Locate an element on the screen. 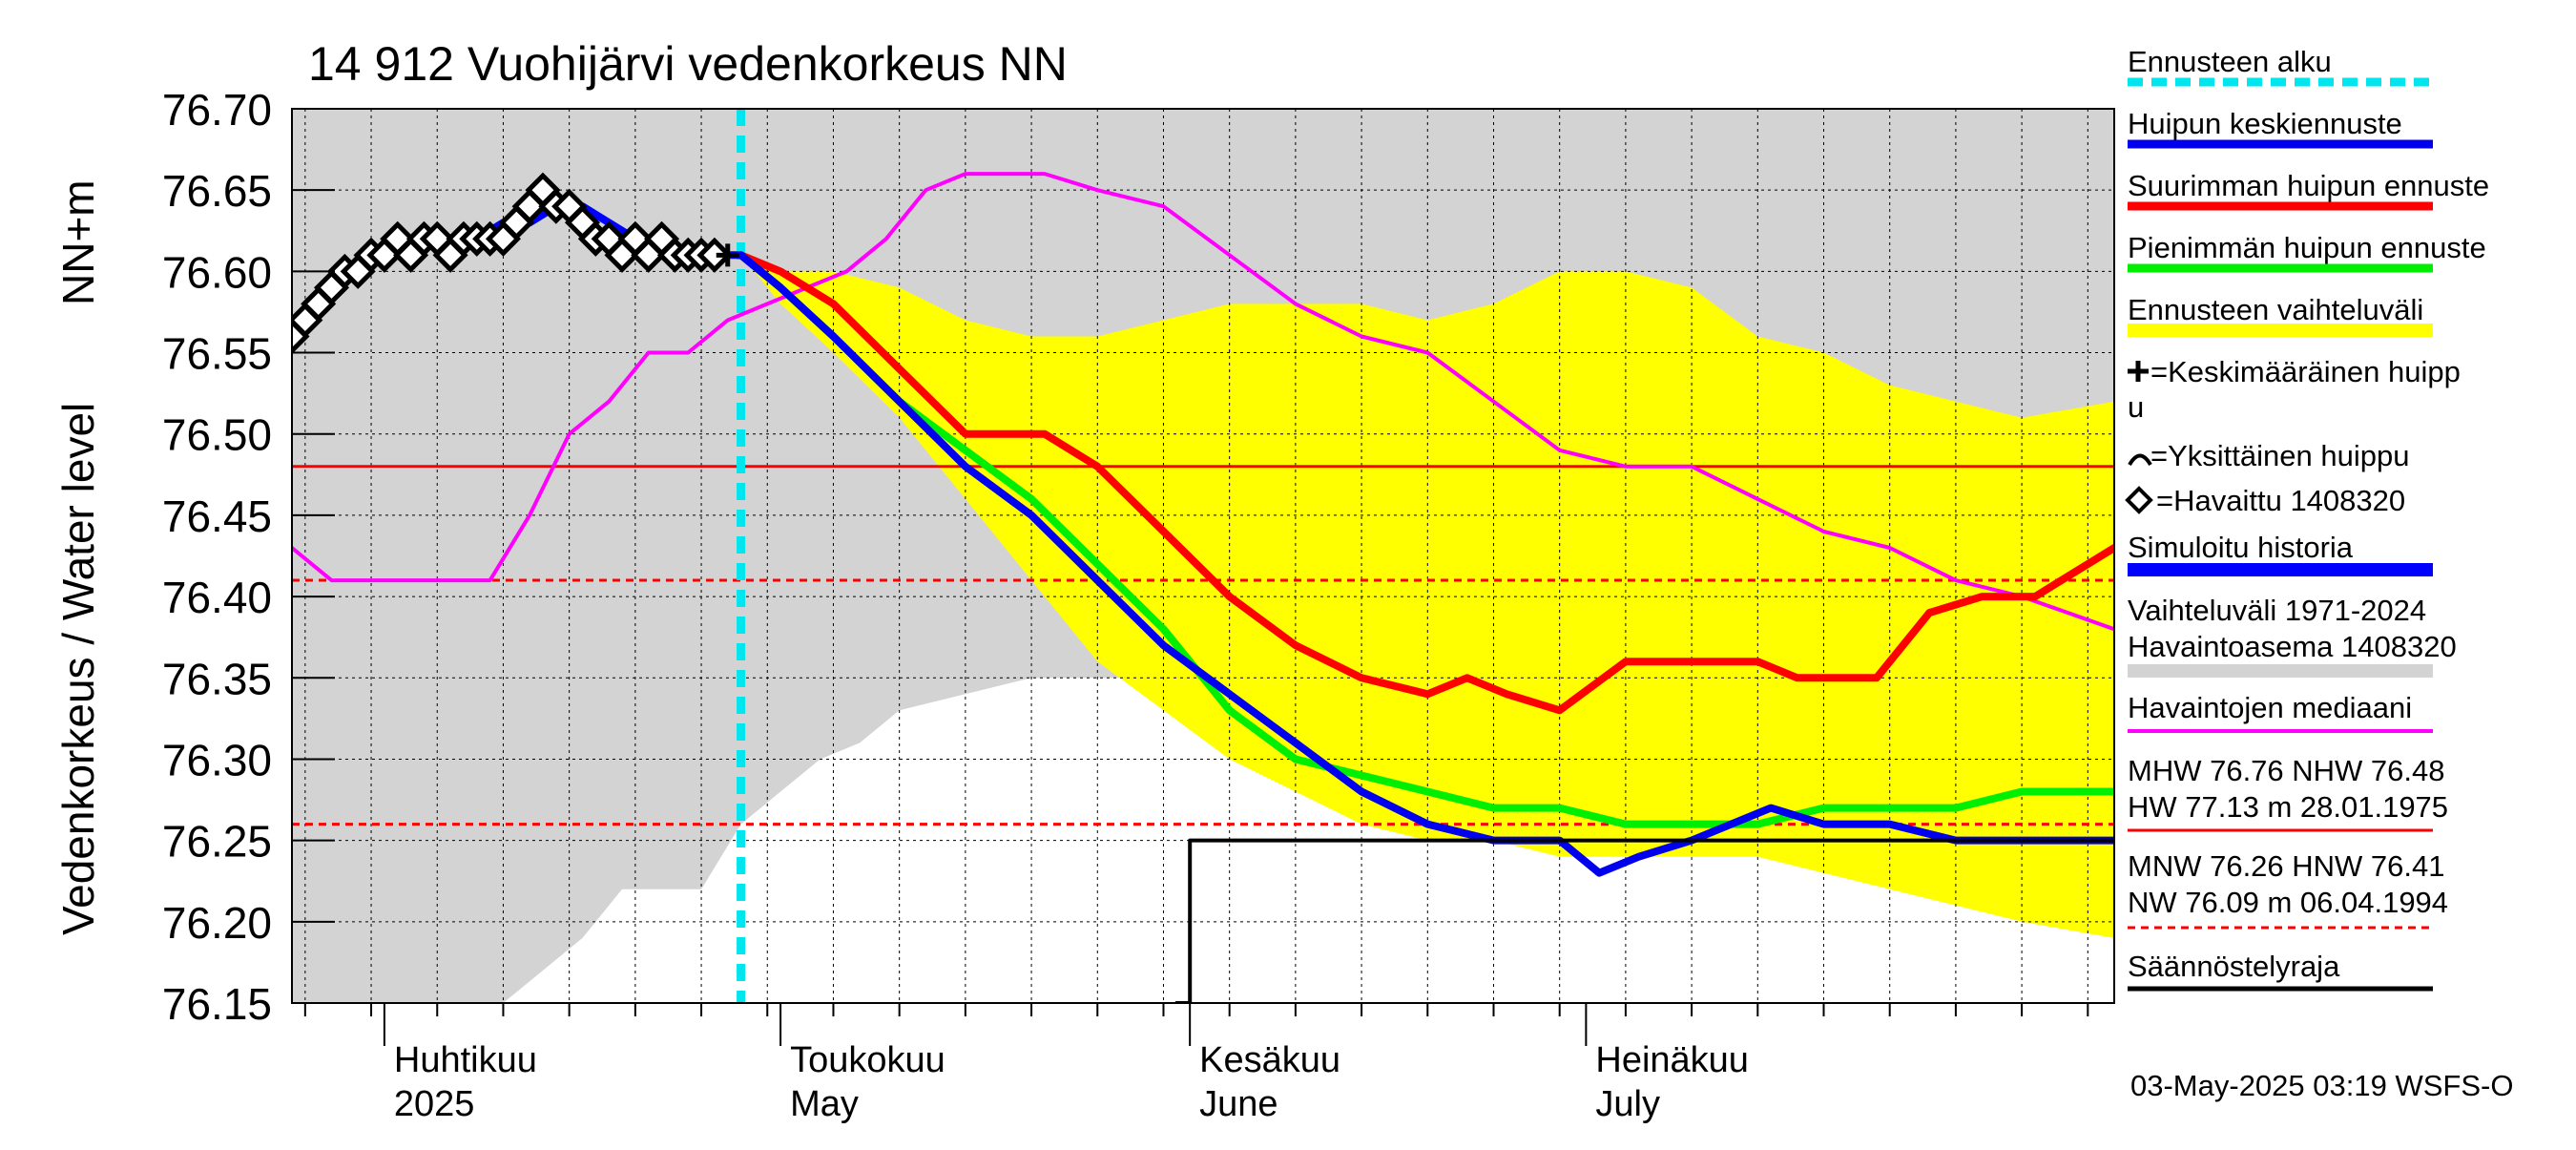 The height and width of the screenshot is (1150, 2576). x-month-label-fi: Heinäkuu is located at coordinates (1672, 1060).